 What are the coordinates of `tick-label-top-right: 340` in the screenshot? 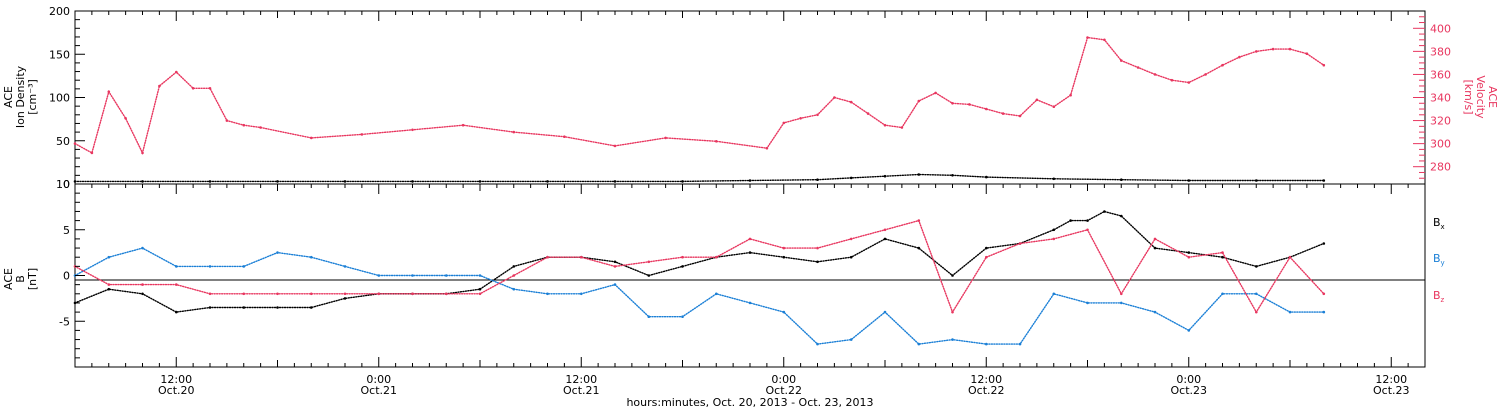 It's located at (1440, 98).